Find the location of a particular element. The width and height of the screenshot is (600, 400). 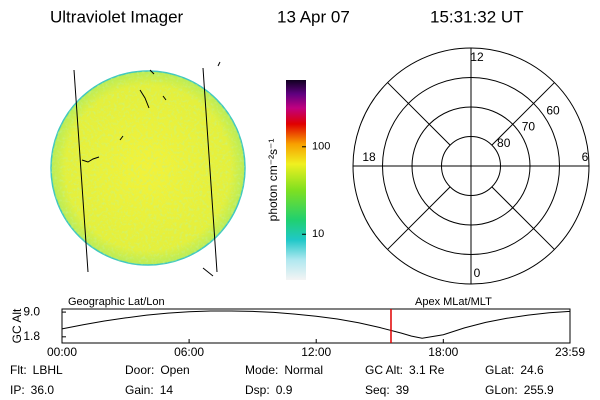

altitude-line is located at coordinates (316, 324).